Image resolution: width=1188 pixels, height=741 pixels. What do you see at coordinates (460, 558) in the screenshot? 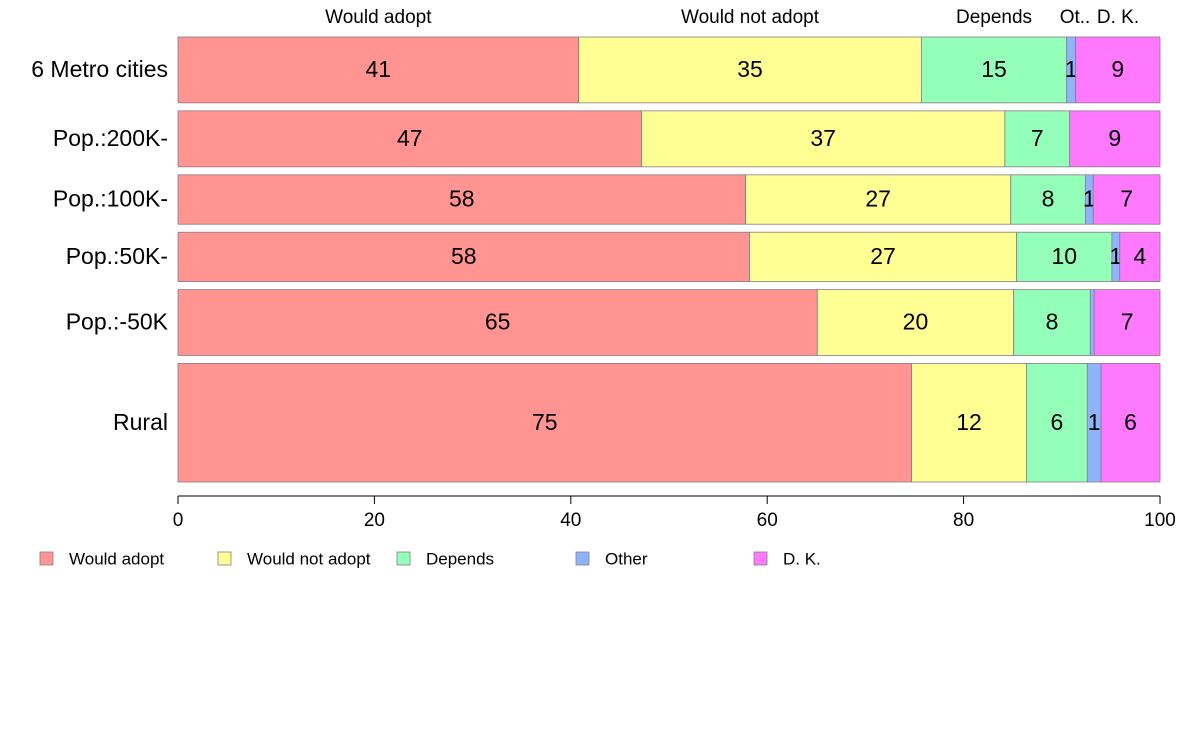
I see `legend-label: Depends` at bounding box center [460, 558].